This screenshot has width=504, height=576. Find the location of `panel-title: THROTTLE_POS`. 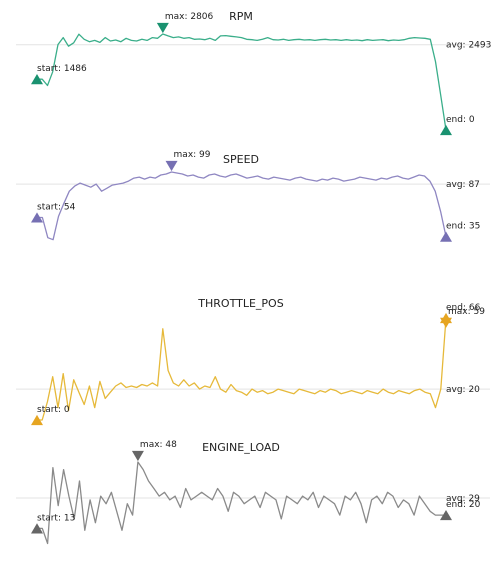

panel-title: THROTTLE_POS is located at coordinates (240, 303).